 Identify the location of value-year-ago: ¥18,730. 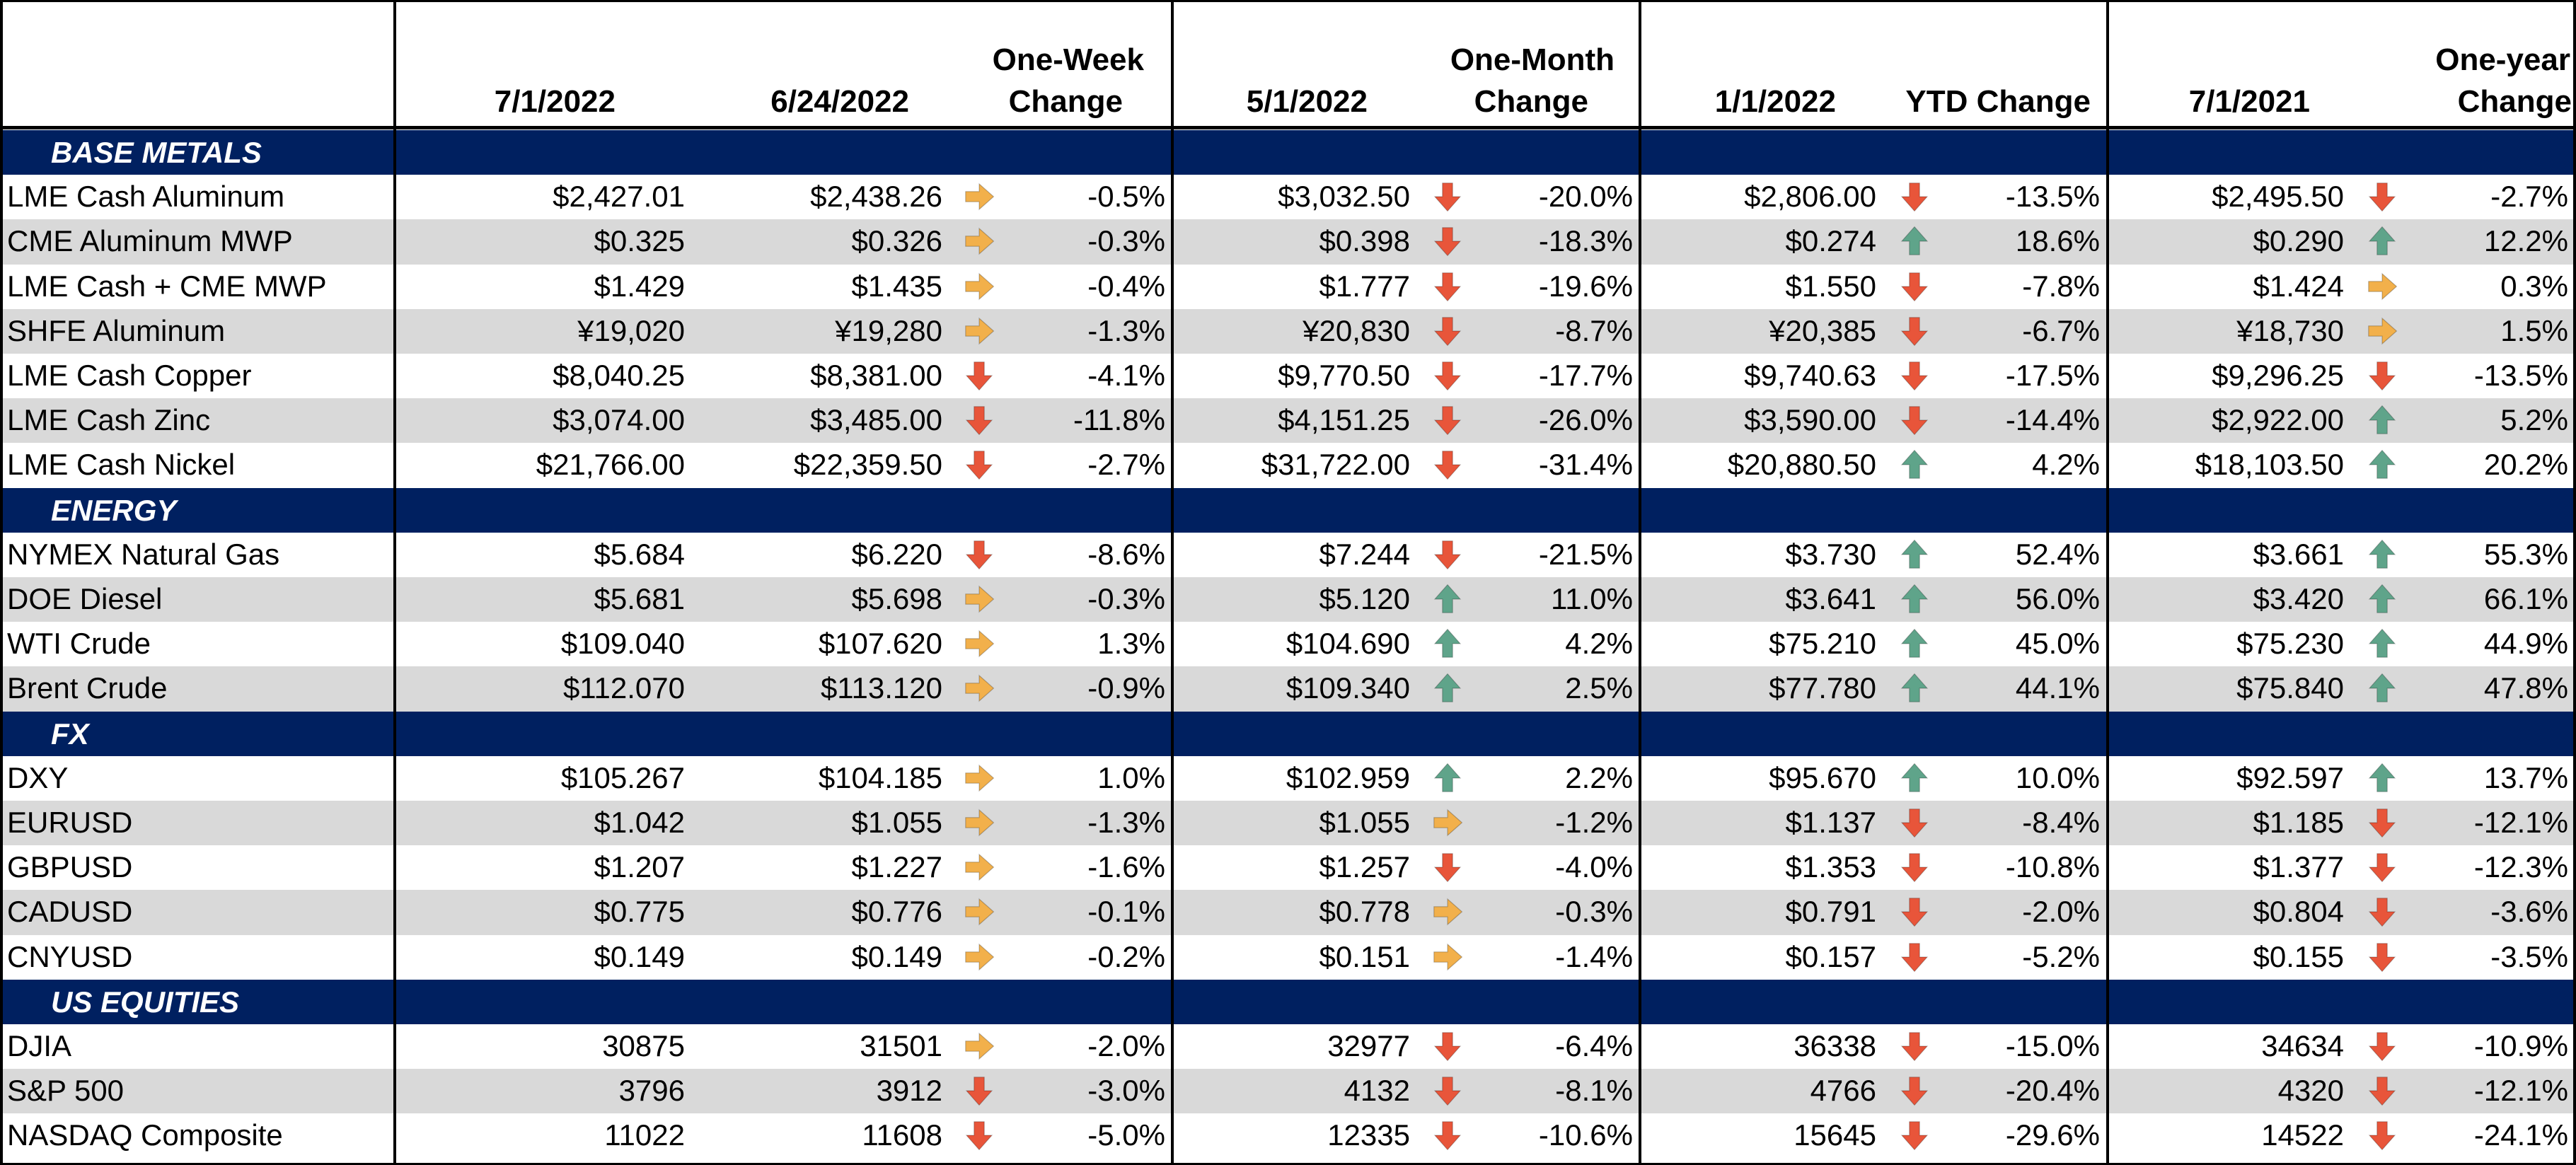
(2290, 330).